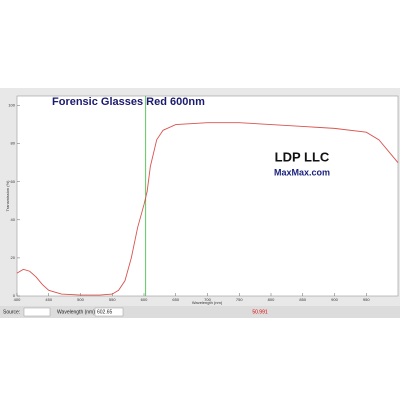 The image size is (400, 405). What do you see at coordinates (76, 312) in the screenshot?
I see `wavelength-label: Wavelength (nm)` at bounding box center [76, 312].